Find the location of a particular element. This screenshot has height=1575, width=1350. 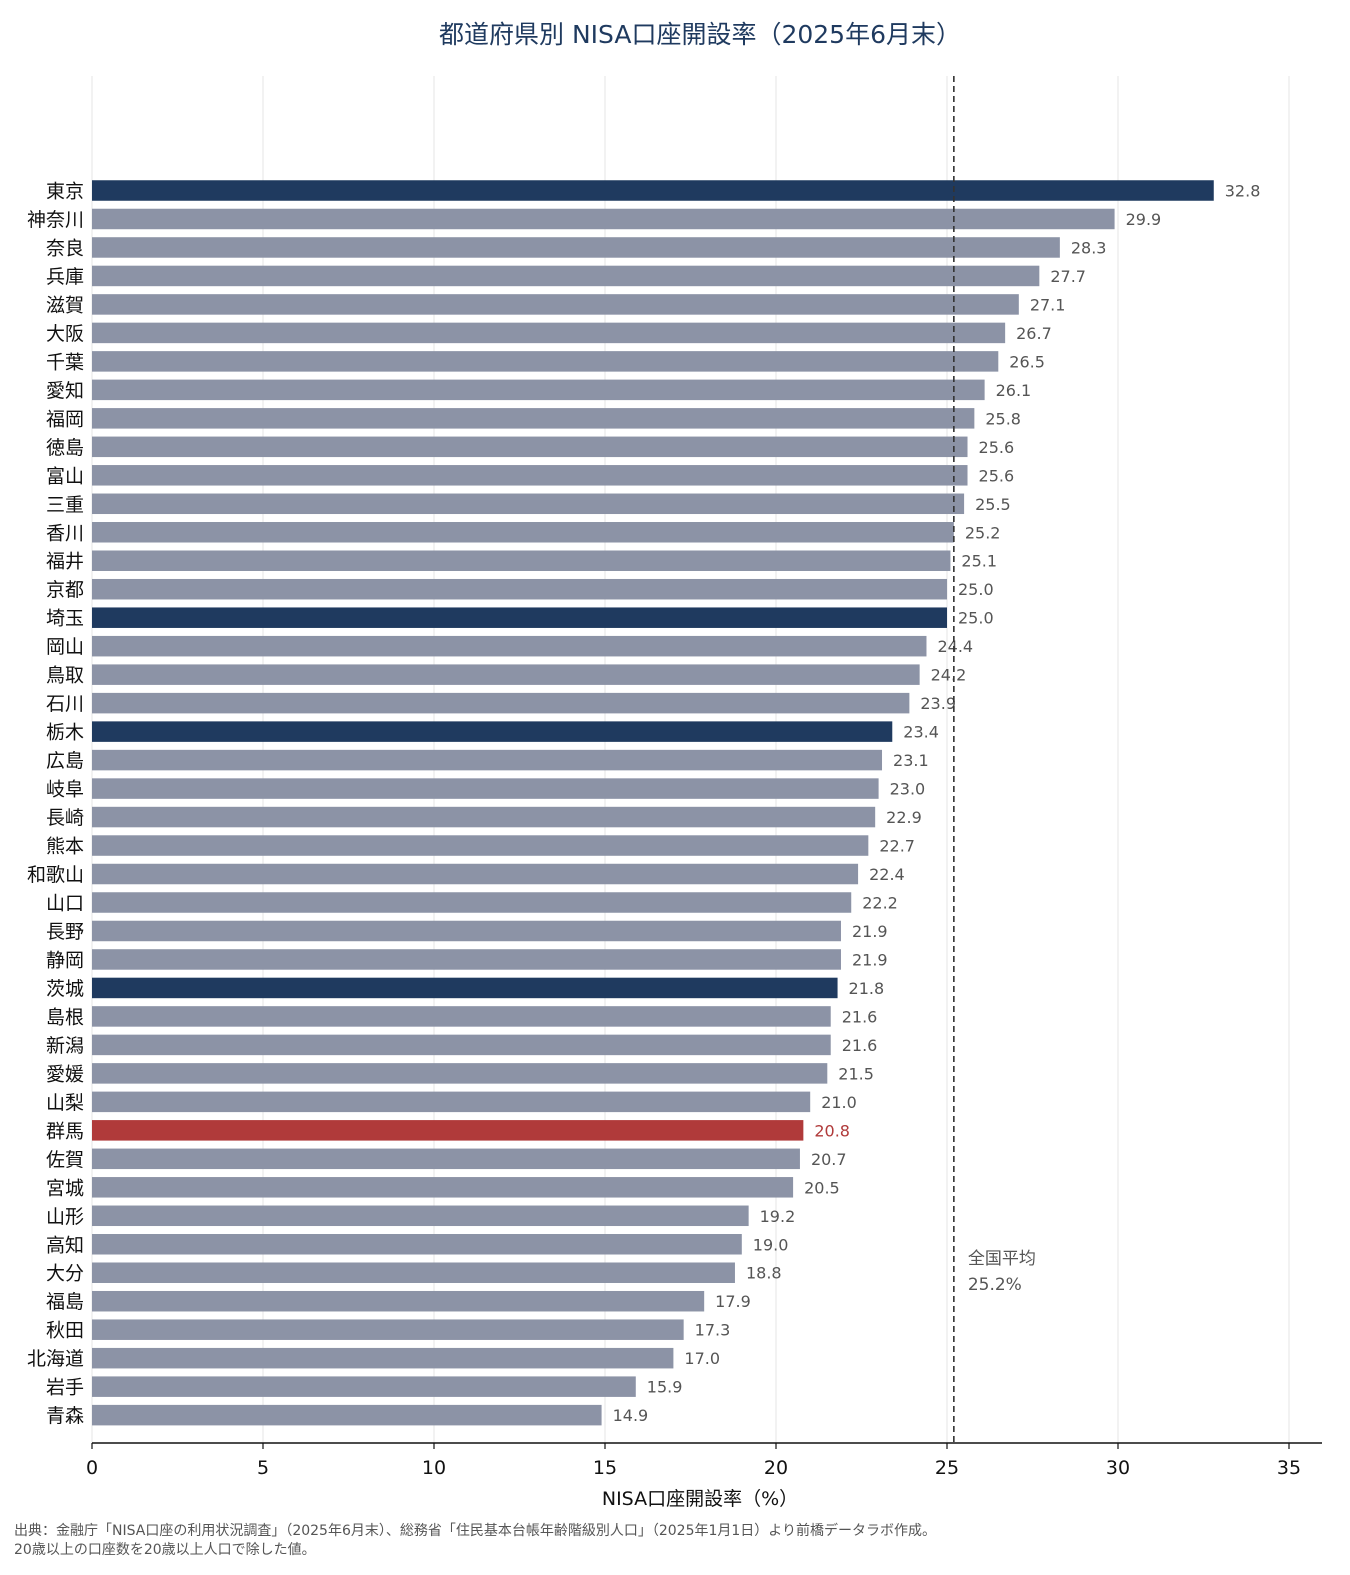

category-label: 山形 is located at coordinates (65, 1217).